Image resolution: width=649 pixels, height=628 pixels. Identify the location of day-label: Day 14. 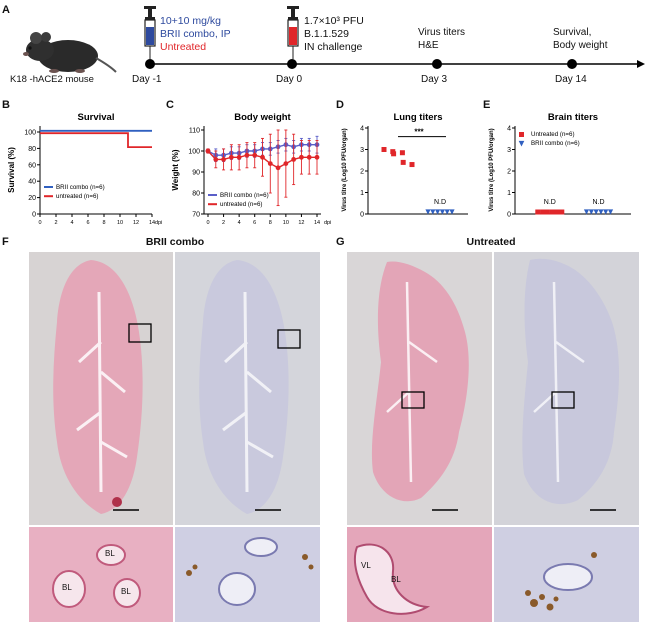
(571, 79).